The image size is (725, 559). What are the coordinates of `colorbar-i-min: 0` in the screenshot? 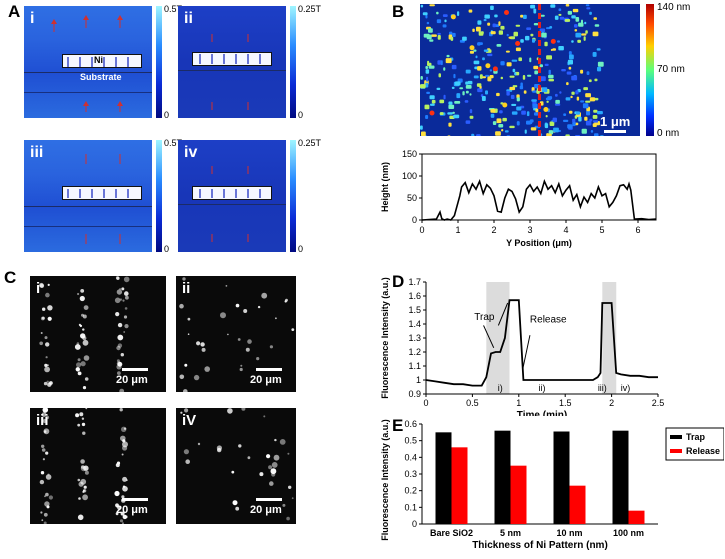 It's located at (167, 115).